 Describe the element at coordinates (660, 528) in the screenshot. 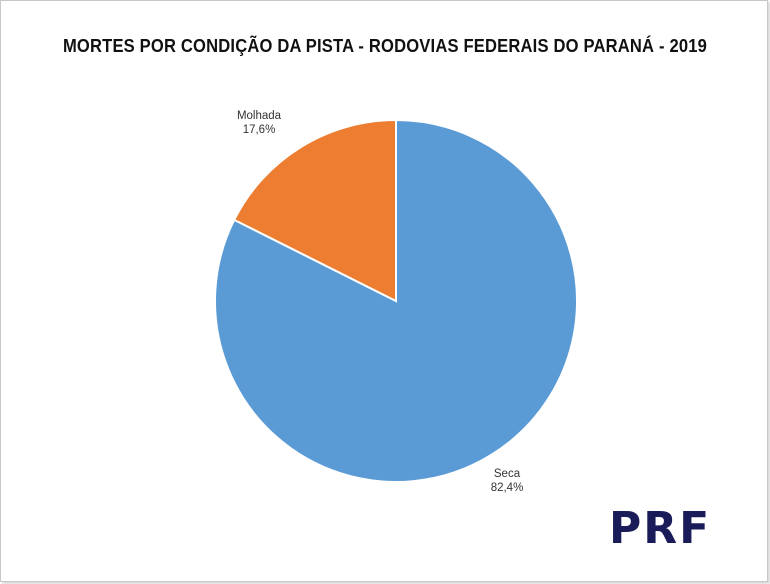

I see `prf-logo: PRF` at that location.